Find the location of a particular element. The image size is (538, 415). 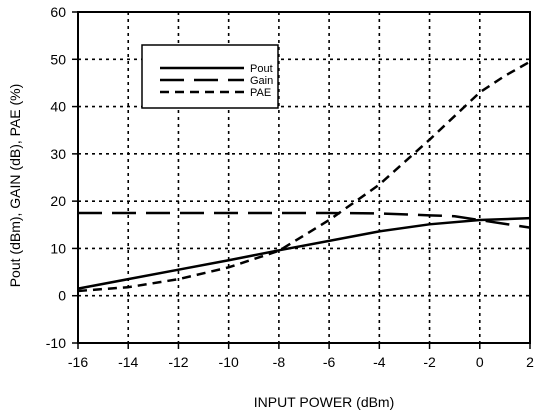

y-tick-label: 0 is located at coordinates (62, 296).